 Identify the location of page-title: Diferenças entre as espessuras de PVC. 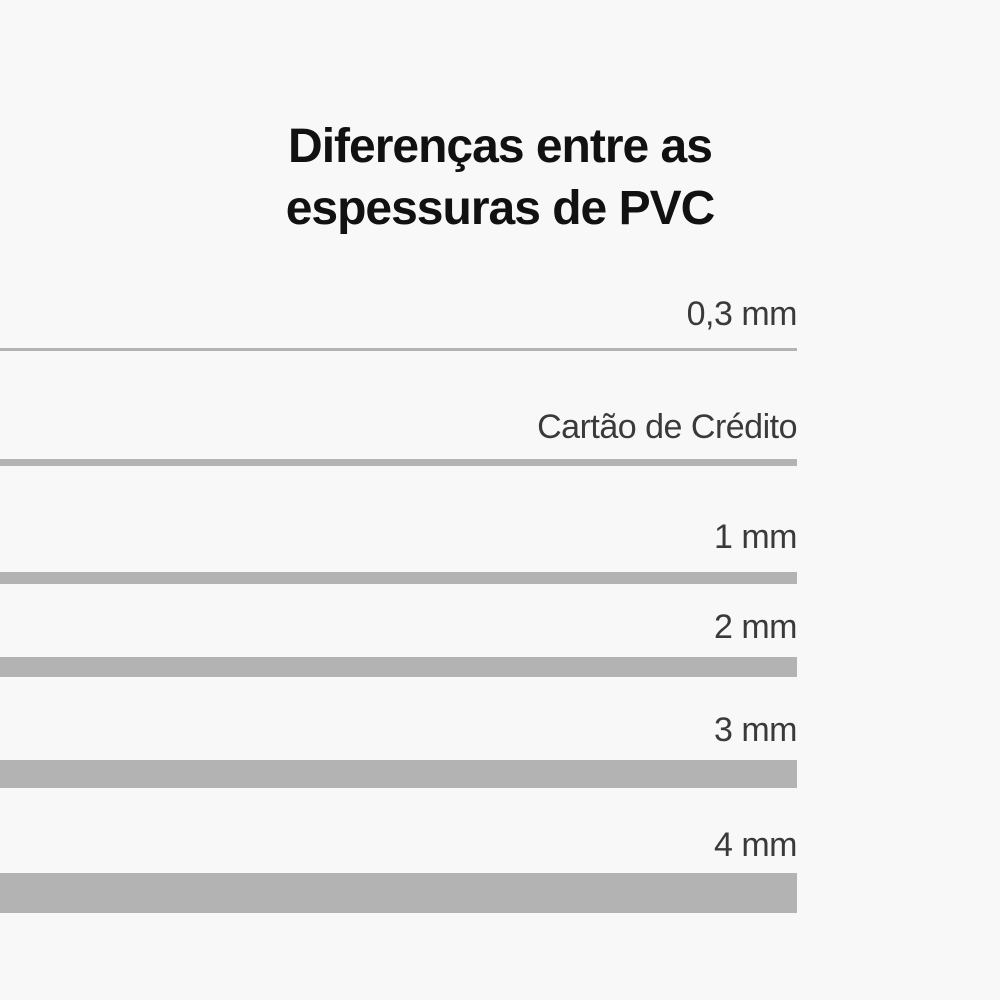
(500, 178).